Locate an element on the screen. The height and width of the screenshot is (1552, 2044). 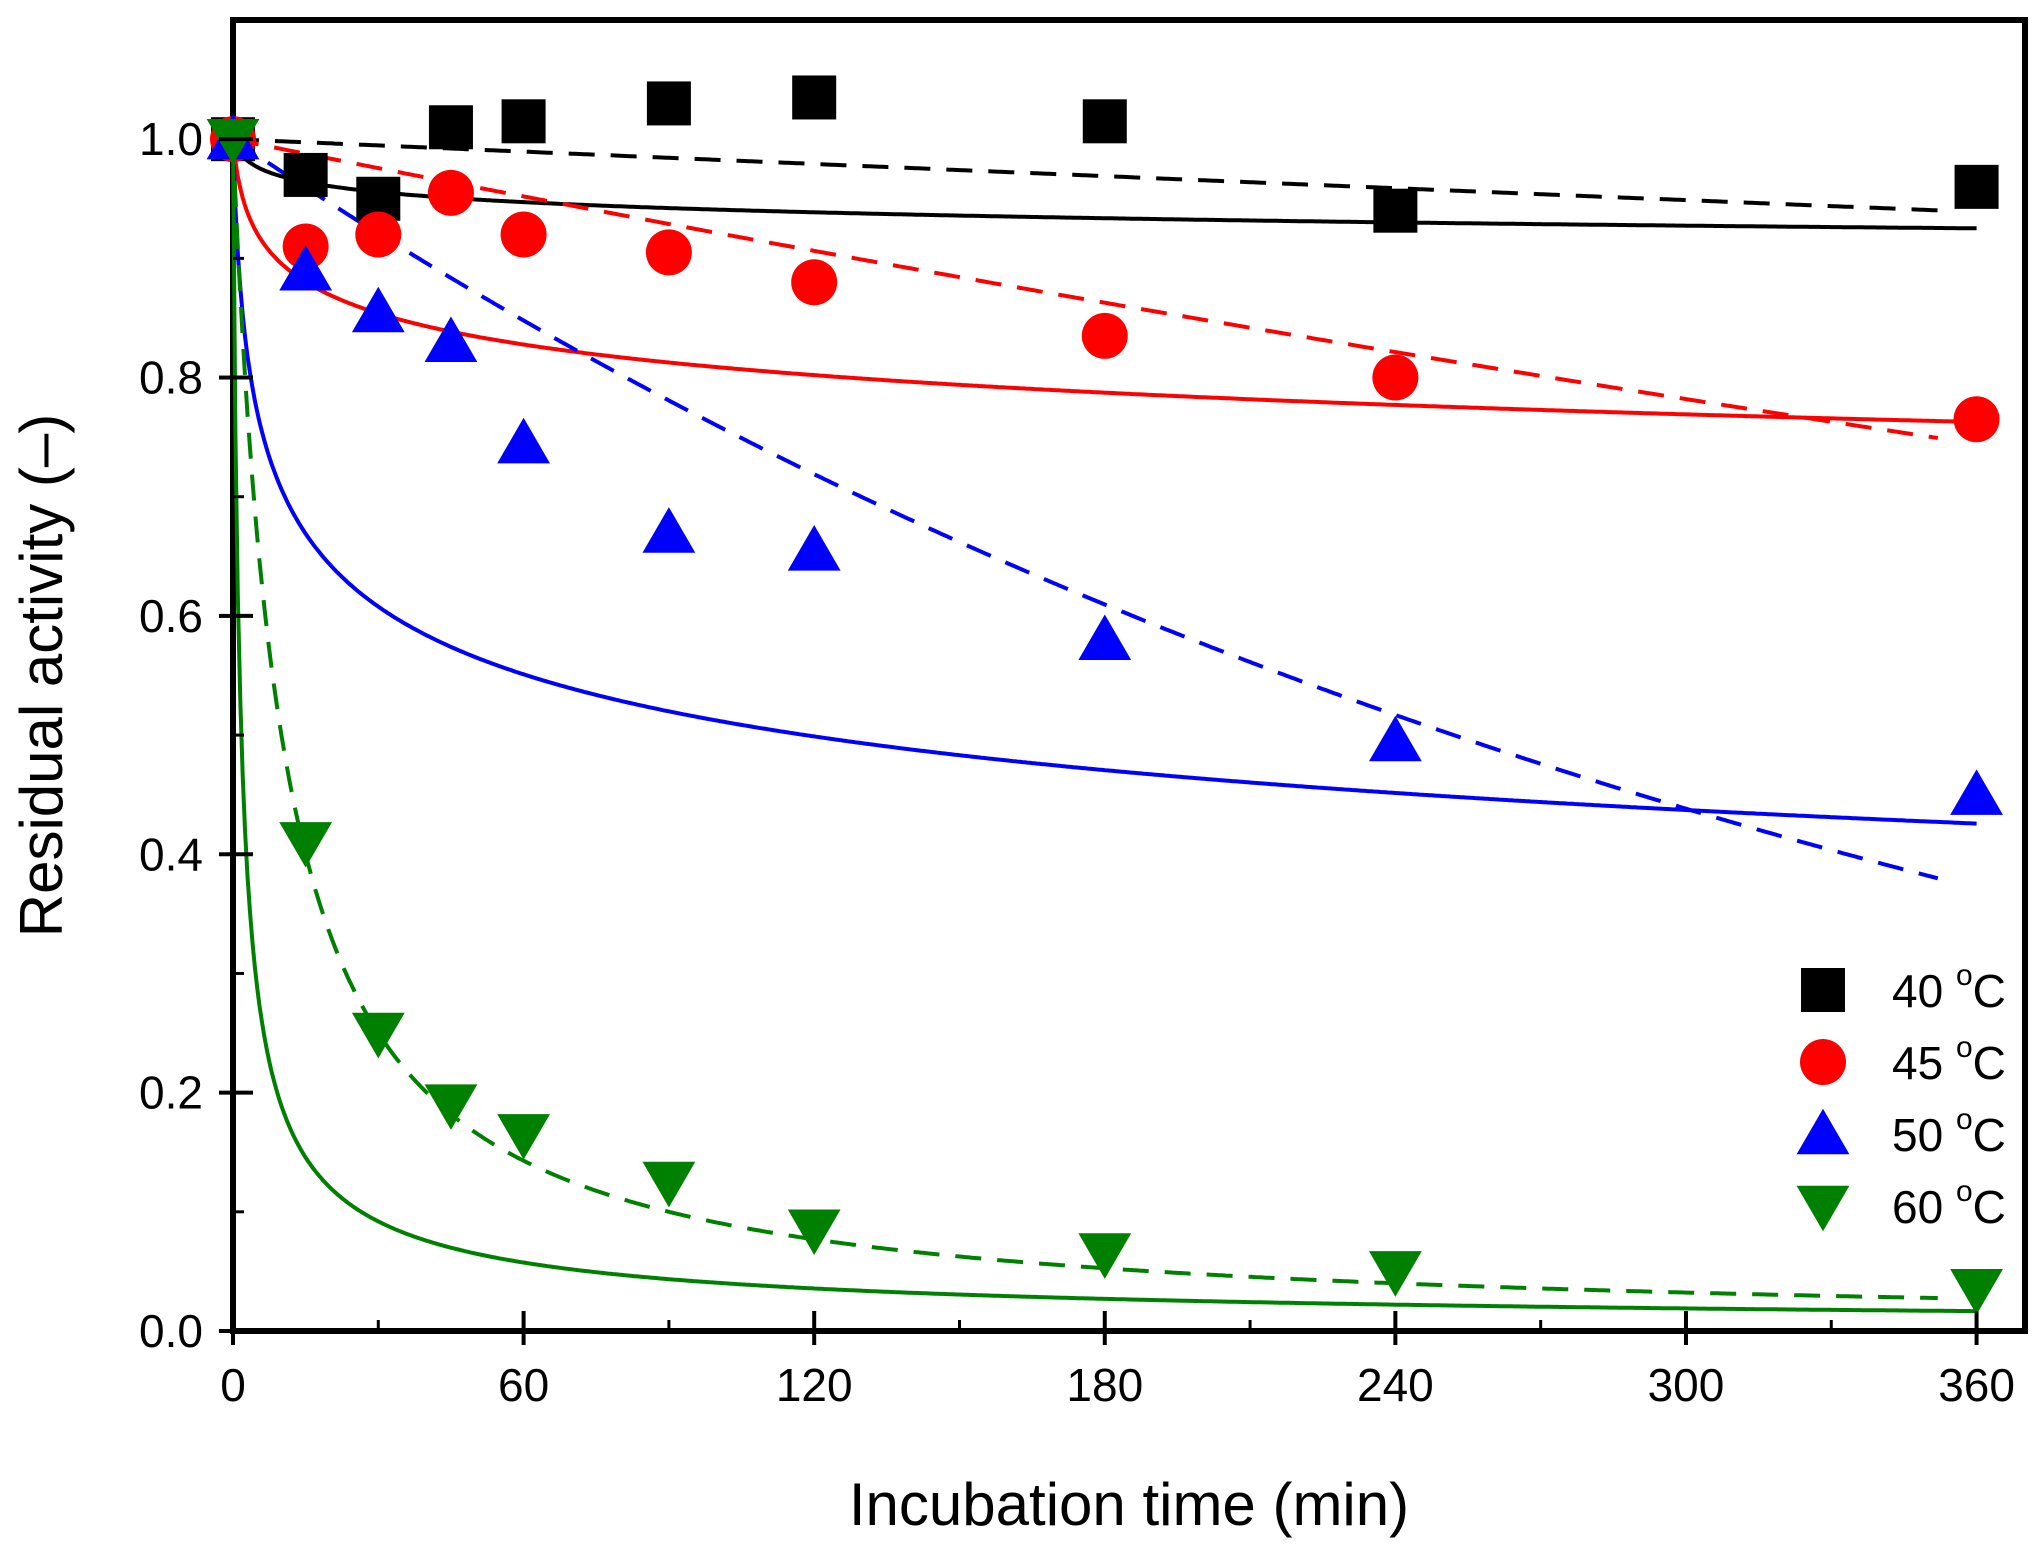
y-tick-label: 0.2 is located at coordinates (171, 1093).